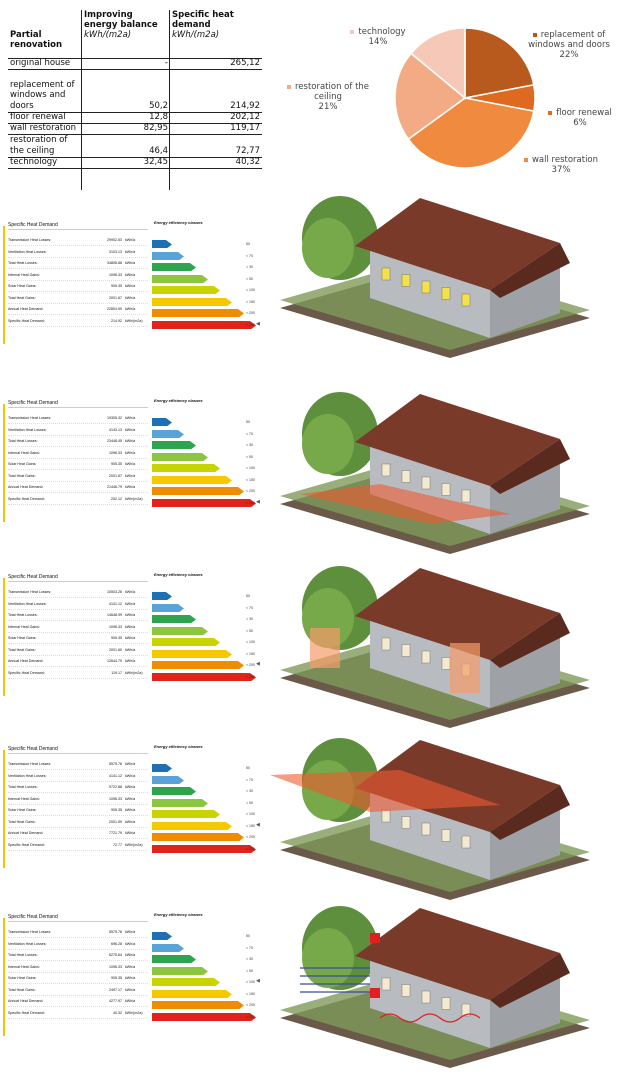 This screenshot has height=1080, width=621. Describe the element at coordinates (569, 55) in the screenshot. I see `pie-label-percent: 22%` at that location.